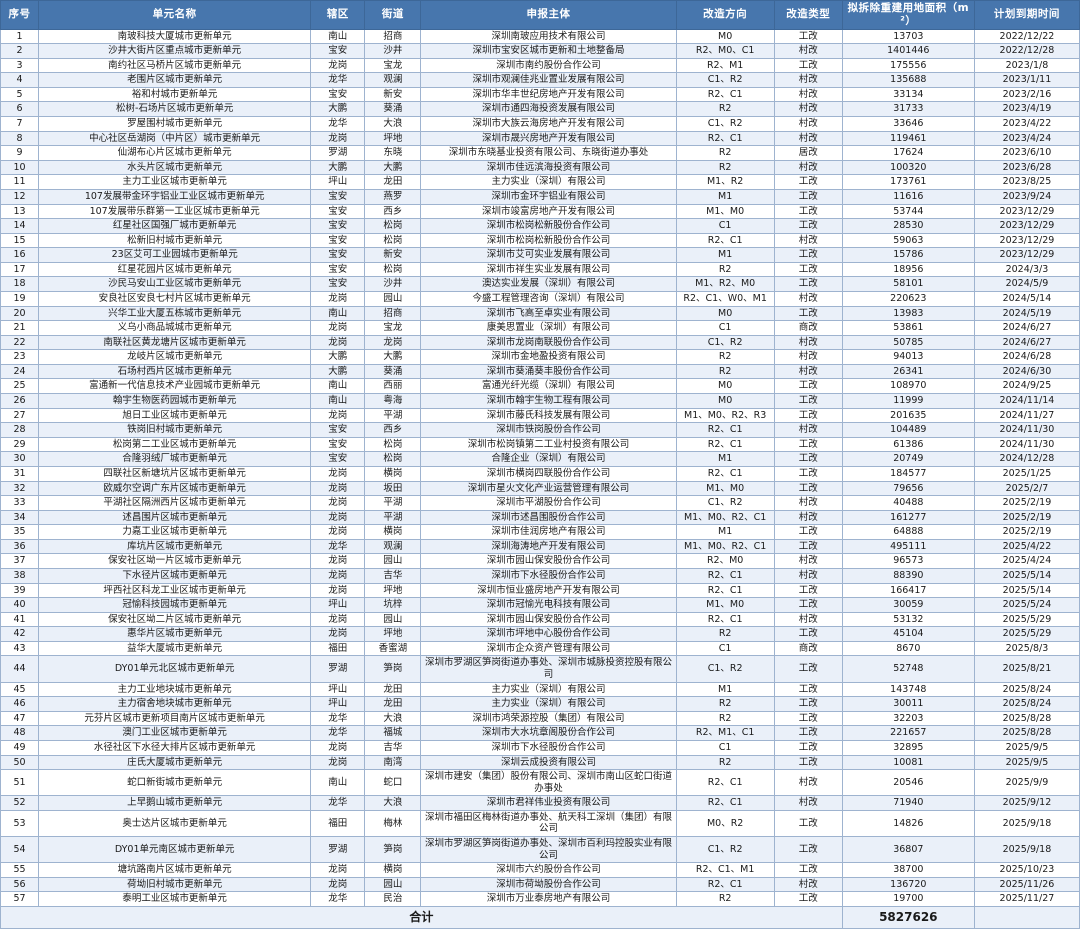  Describe the element at coordinates (908, 575) in the screenshot. I see `cell-area: 88390` at that location.